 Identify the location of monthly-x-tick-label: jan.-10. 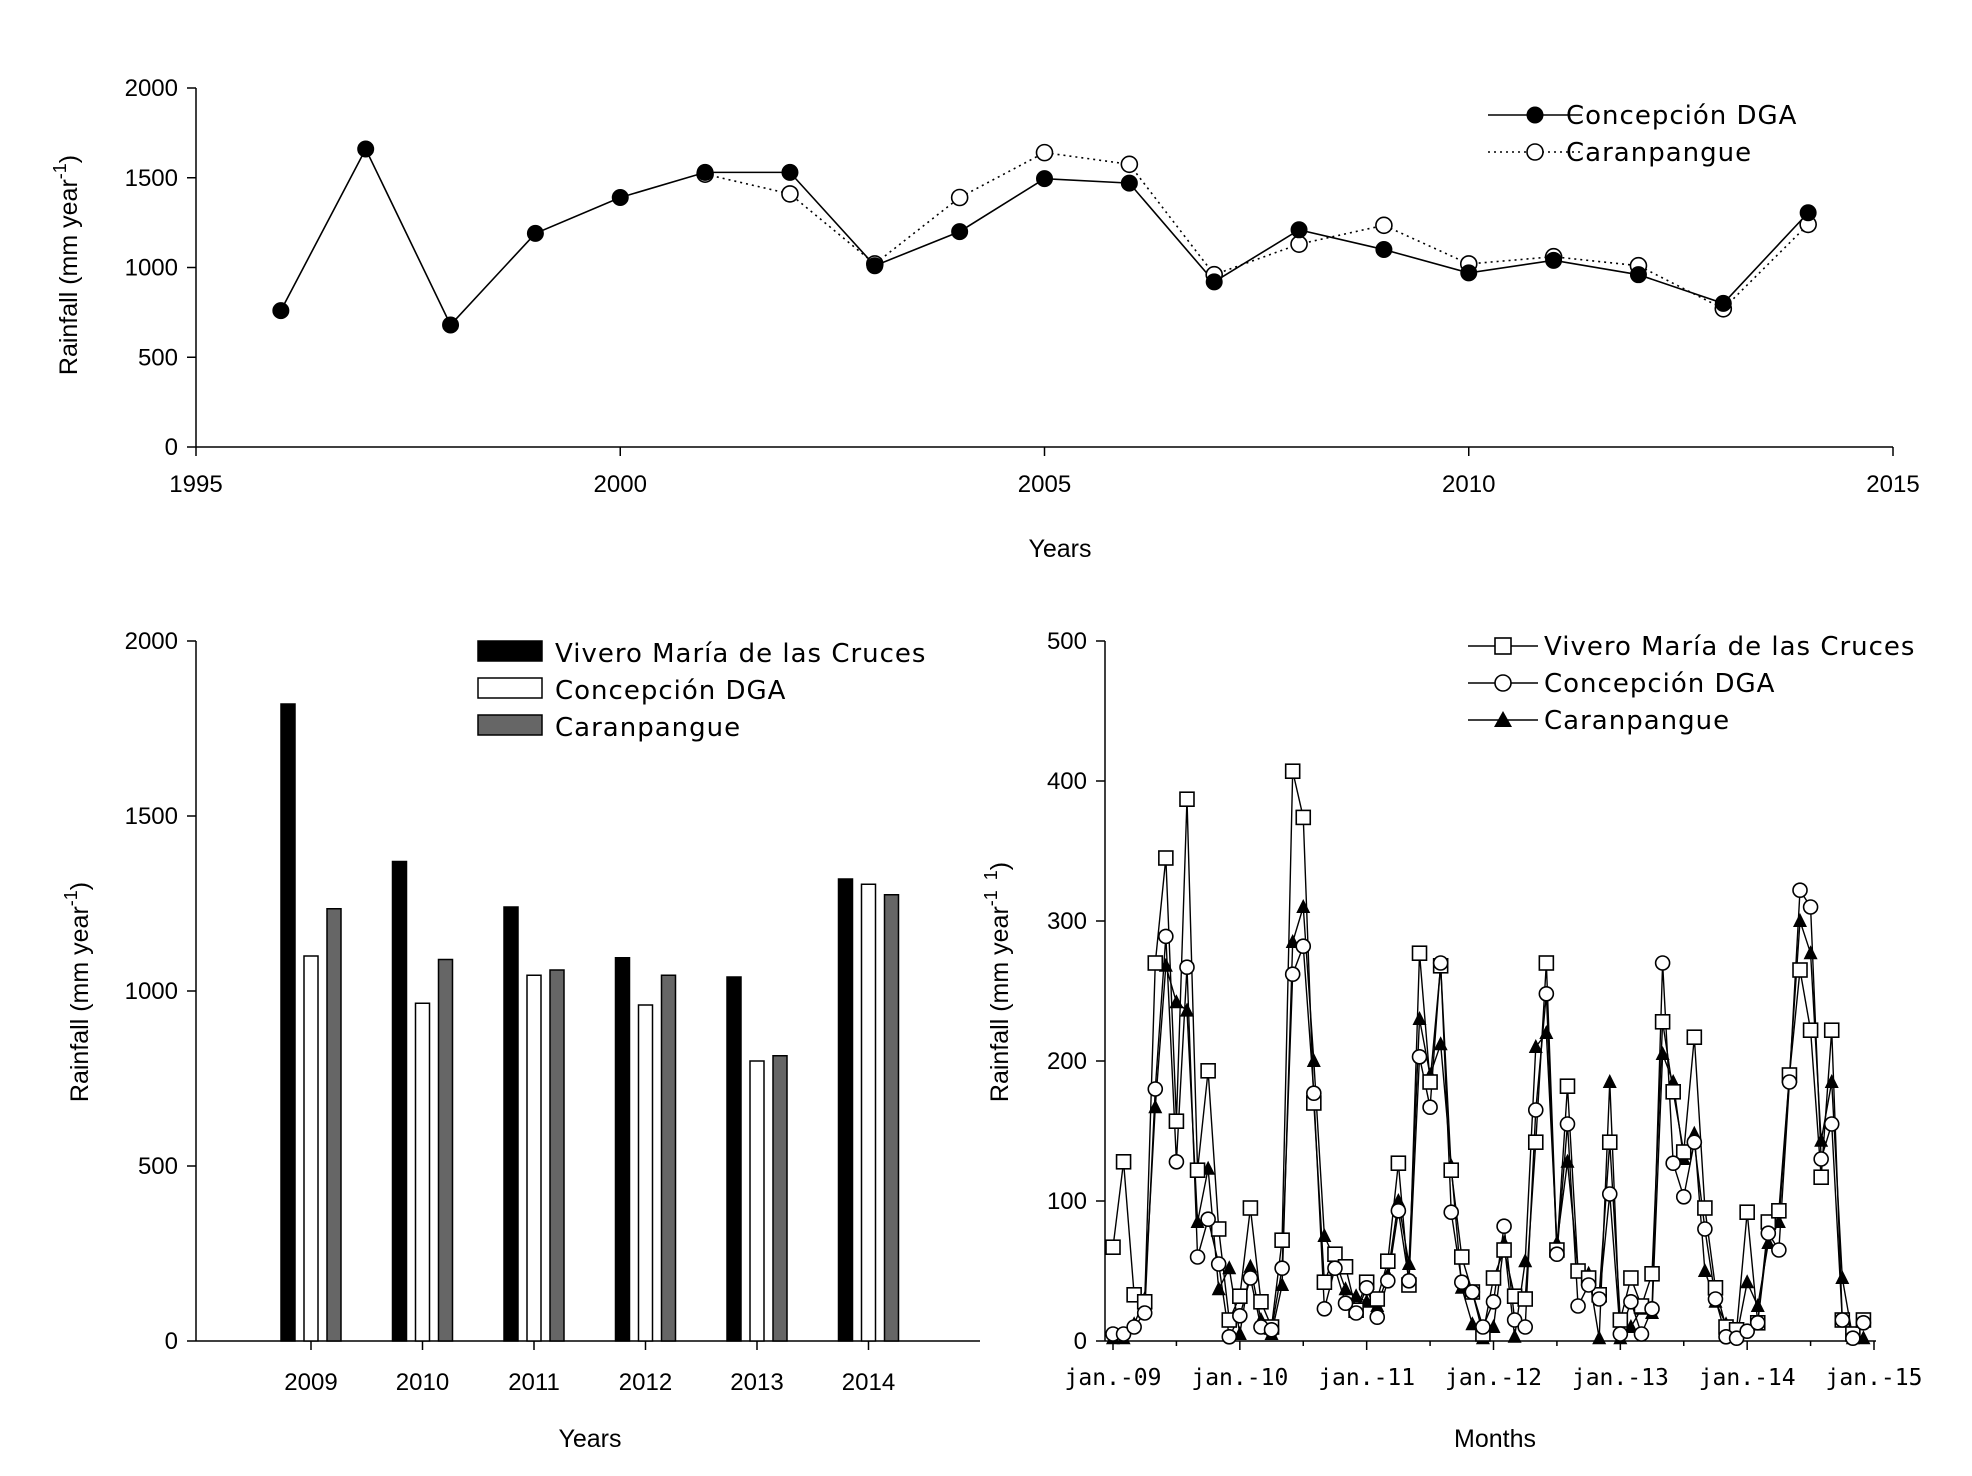
(1239, 1378).